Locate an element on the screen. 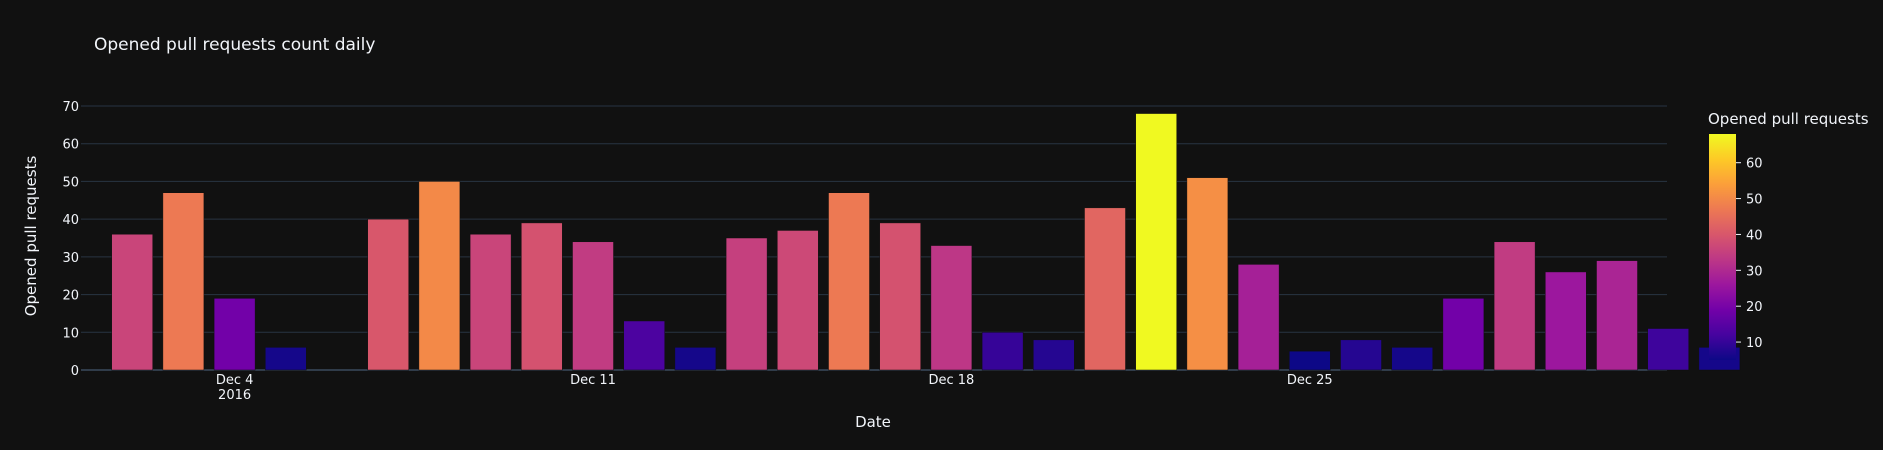 The width and height of the screenshot is (1883, 450). x-tick-label: Dec 18 is located at coordinates (951, 380).